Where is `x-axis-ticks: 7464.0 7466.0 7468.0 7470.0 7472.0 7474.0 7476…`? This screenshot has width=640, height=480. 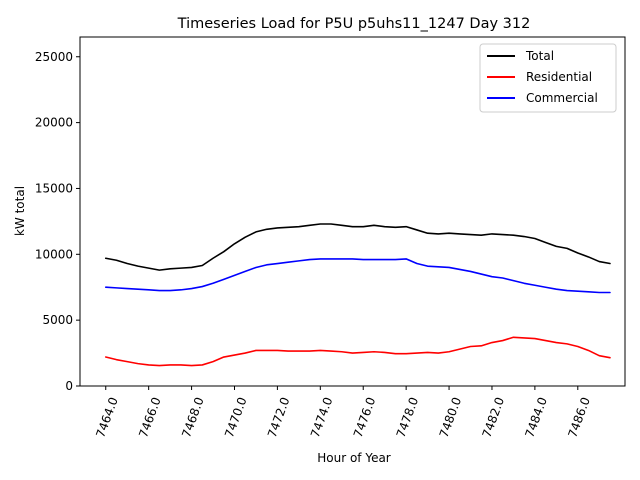 x-axis-ticks: 7464.0 7466.0 7468.0 7470.0 7472.0 7474.0 7476… is located at coordinates (343, 413).